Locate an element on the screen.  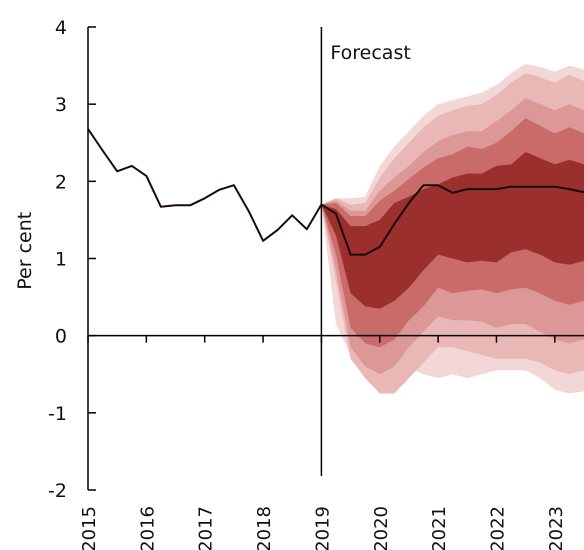
y-tick-label: 1 is located at coordinates (61, 260).